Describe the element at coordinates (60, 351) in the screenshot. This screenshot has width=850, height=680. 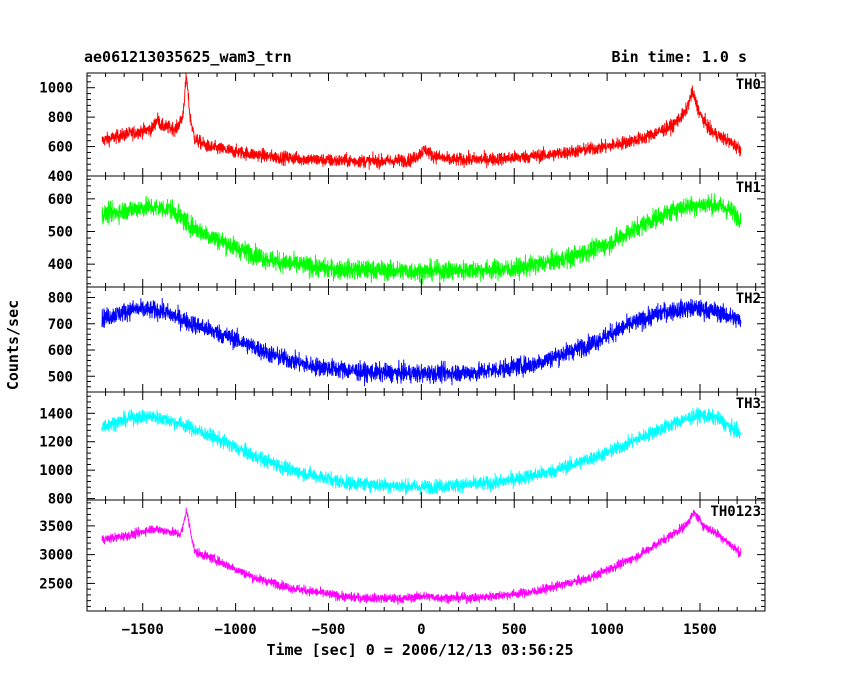
I see `panel-th2-ytick-label: 600` at that location.